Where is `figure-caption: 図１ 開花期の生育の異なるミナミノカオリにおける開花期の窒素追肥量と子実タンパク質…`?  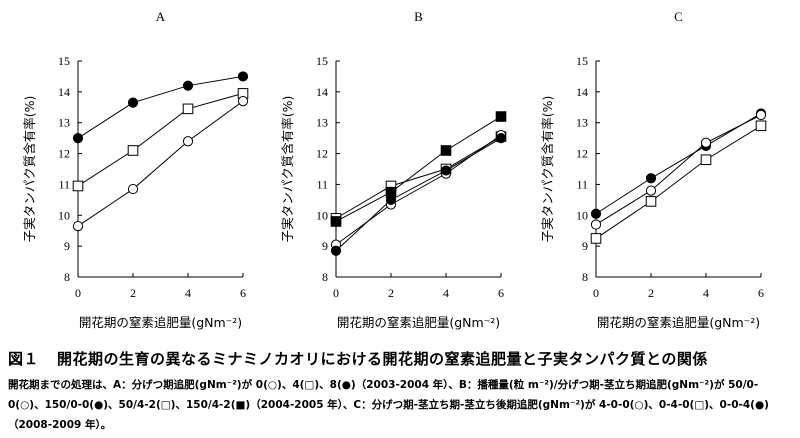
figure-caption: 図１ 開花期の生育の異なるミナミノカオリにおける開花期の窒素追肥量と子実タンパク質… is located at coordinates (403, 358).